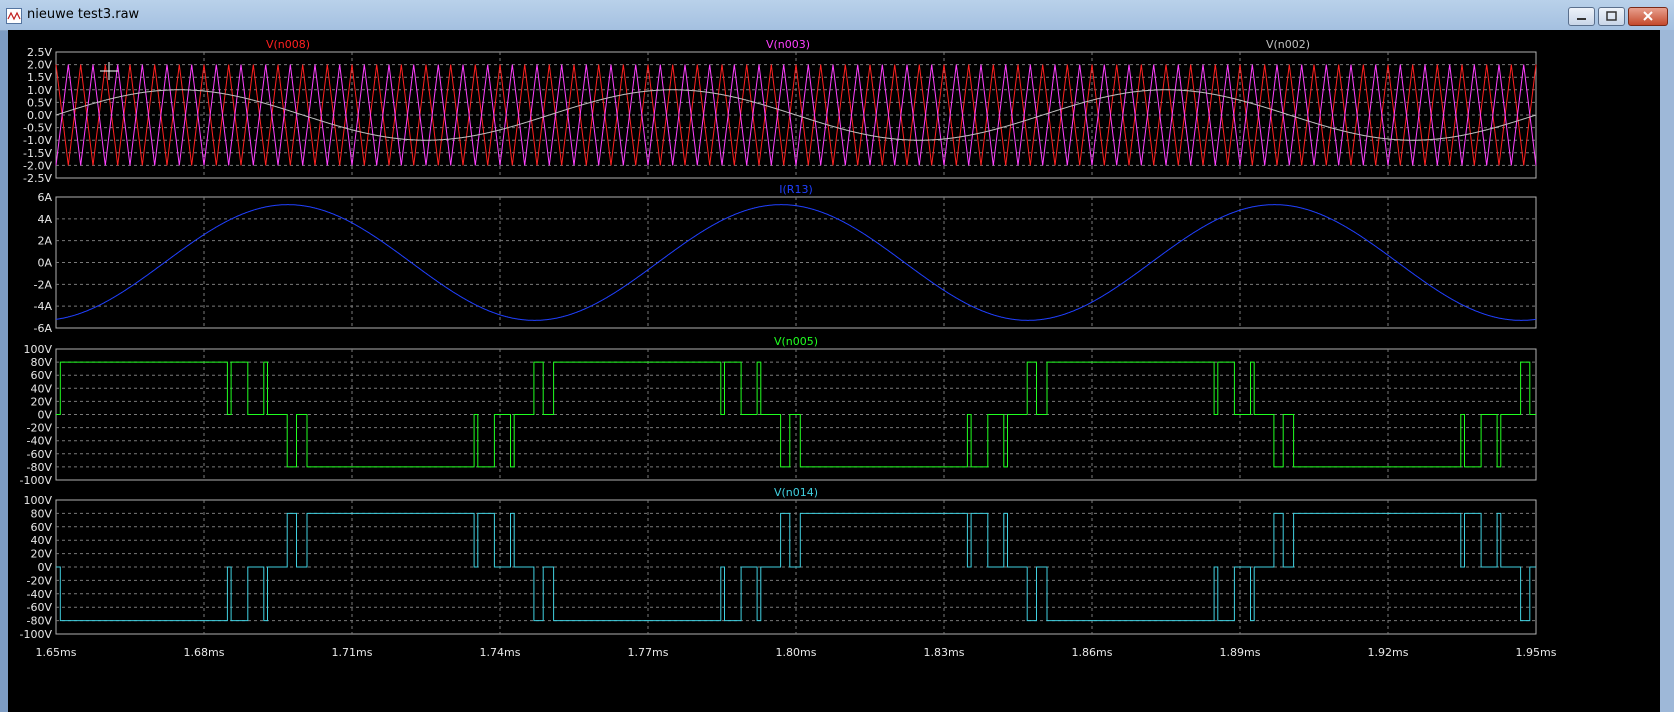 This screenshot has width=1674, height=712. I want to click on x-tick-label: 1.71ms, so click(352, 652).